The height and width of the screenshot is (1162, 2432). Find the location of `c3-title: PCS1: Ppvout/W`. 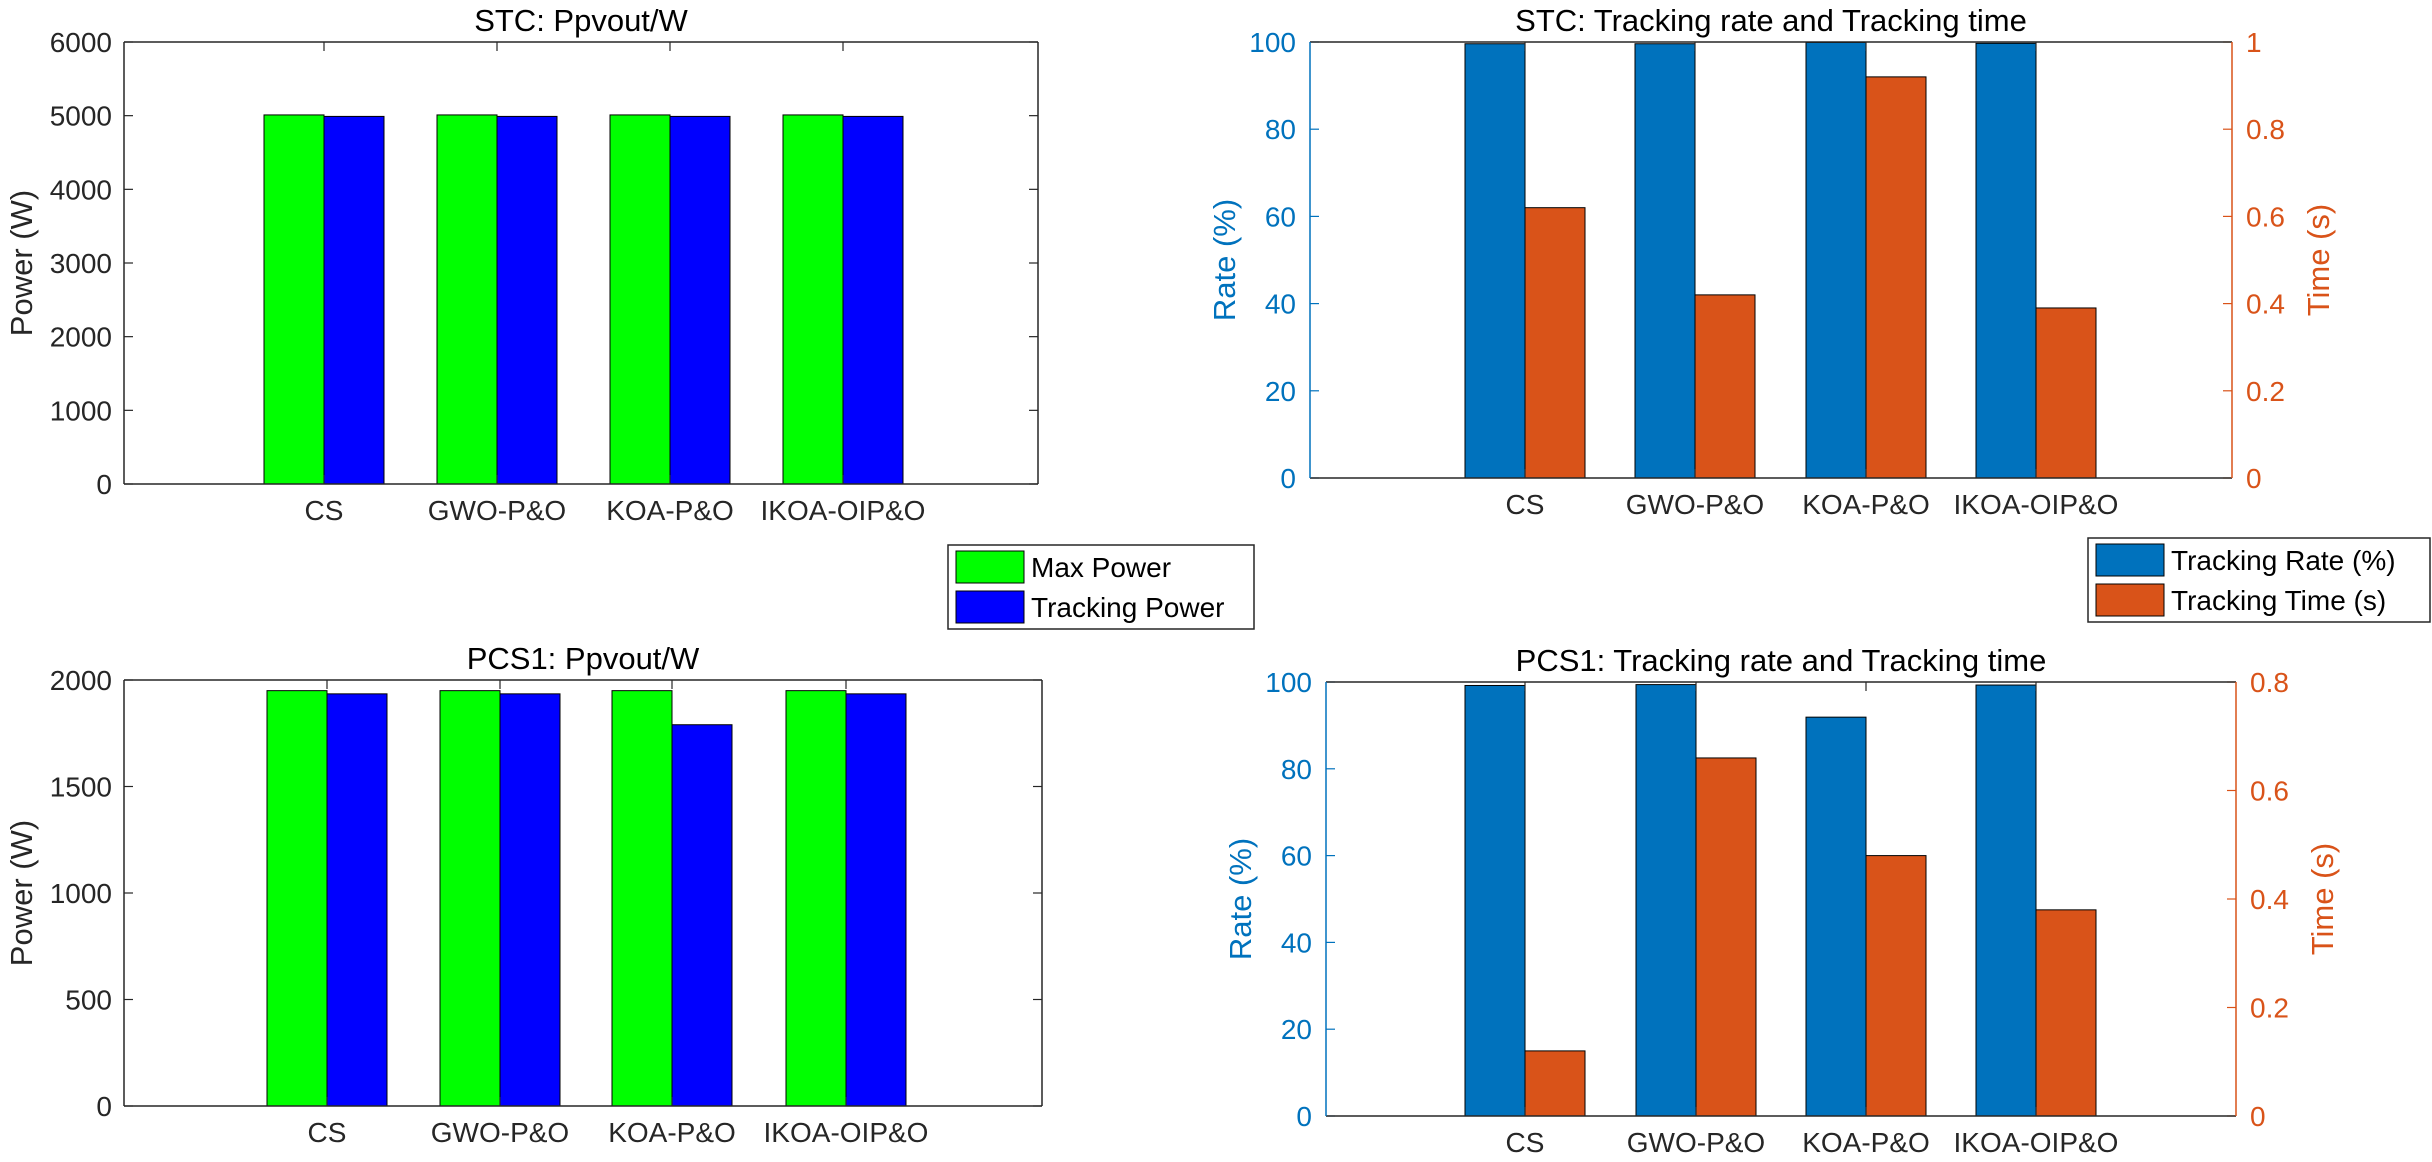

c3-title: PCS1: Ppvout/W is located at coordinates (583, 658).